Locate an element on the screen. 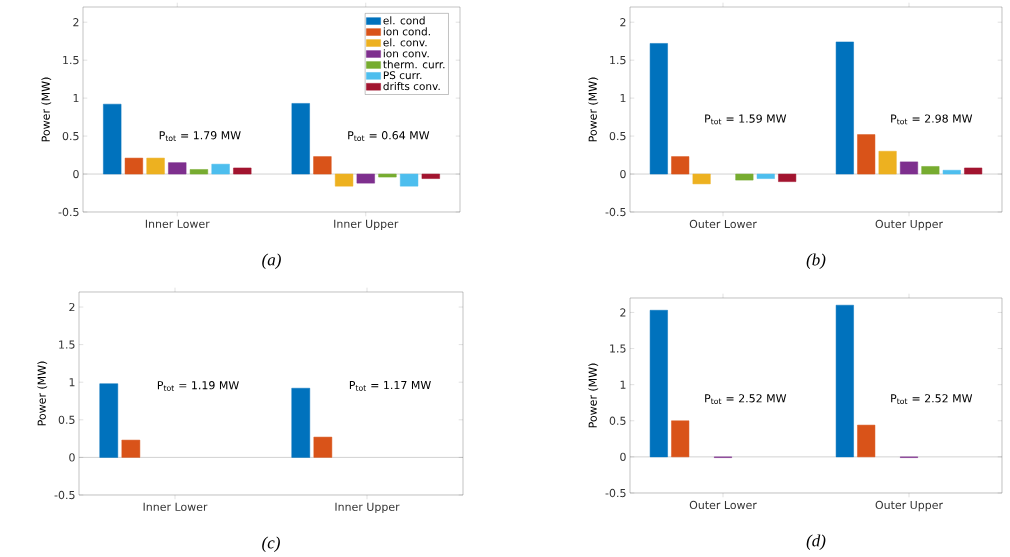 This screenshot has width=1010, height=557. legend-label: ion cond. is located at coordinates (406, 31).